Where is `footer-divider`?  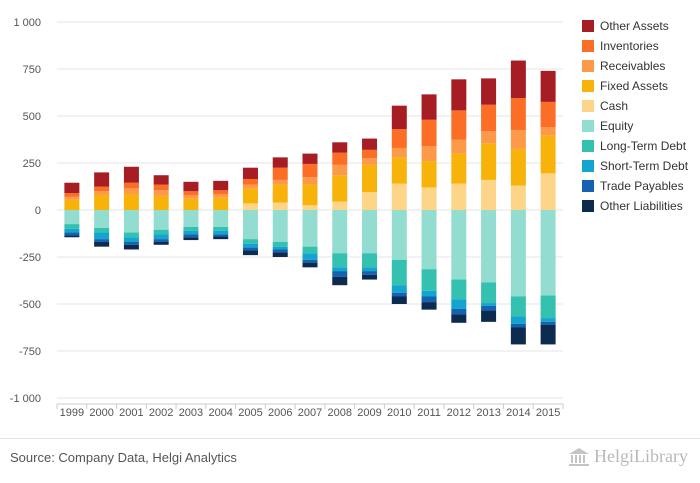 footer-divider is located at coordinates (350, 438).